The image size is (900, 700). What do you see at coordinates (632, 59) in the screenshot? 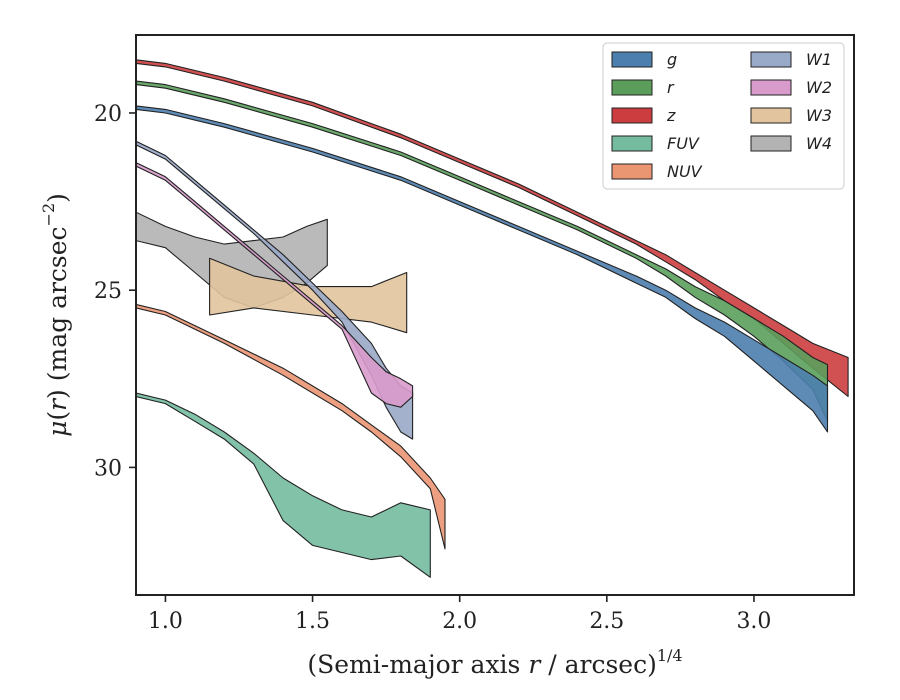
I see `legend-swatch-g` at bounding box center [632, 59].